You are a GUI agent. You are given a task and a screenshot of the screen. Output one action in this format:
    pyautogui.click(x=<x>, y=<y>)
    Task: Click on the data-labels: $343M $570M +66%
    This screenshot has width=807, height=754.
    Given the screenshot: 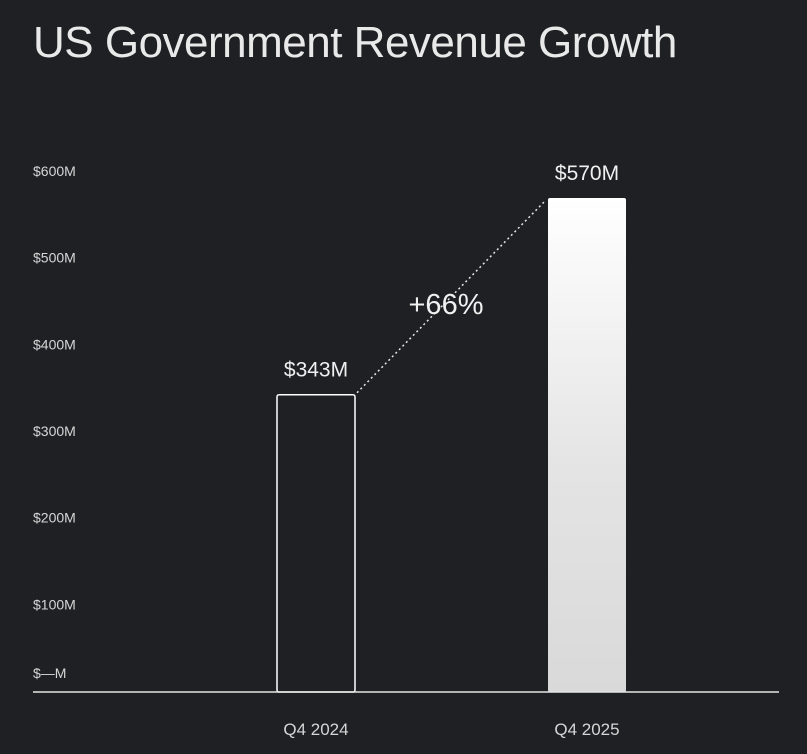 What is the action you would take?
    pyautogui.click(x=451, y=278)
    